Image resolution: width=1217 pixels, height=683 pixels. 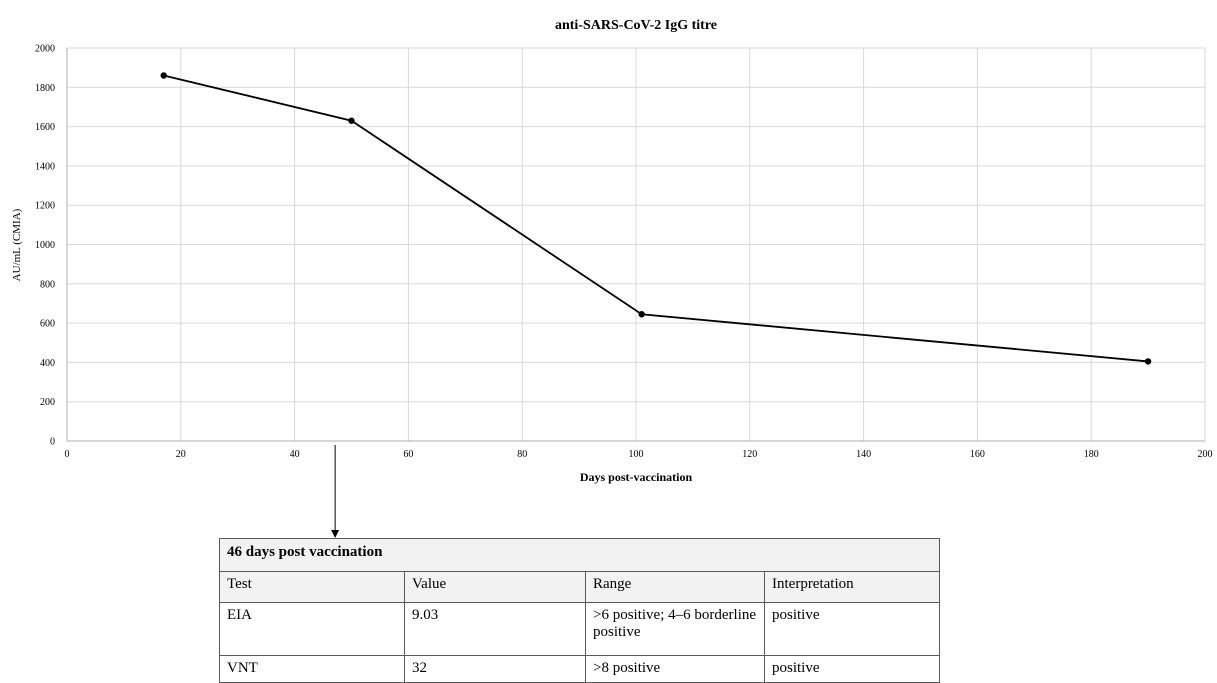 What do you see at coordinates (47, 363) in the screenshot?
I see `y-tick-label: 400` at bounding box center [47, 363].